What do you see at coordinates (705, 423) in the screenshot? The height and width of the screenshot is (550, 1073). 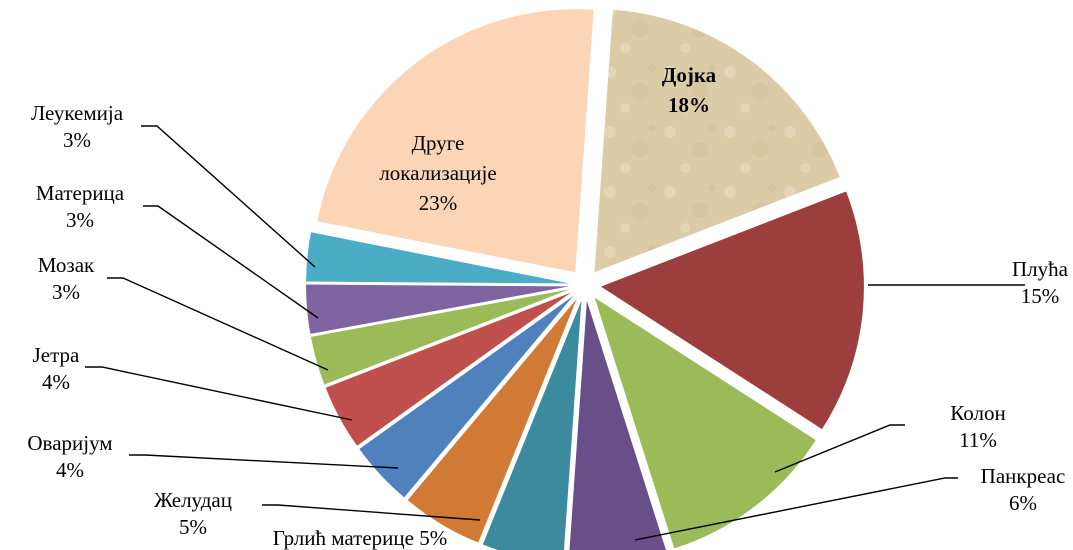 I see `pie-slice-колон` at bounding box center [705, 423].